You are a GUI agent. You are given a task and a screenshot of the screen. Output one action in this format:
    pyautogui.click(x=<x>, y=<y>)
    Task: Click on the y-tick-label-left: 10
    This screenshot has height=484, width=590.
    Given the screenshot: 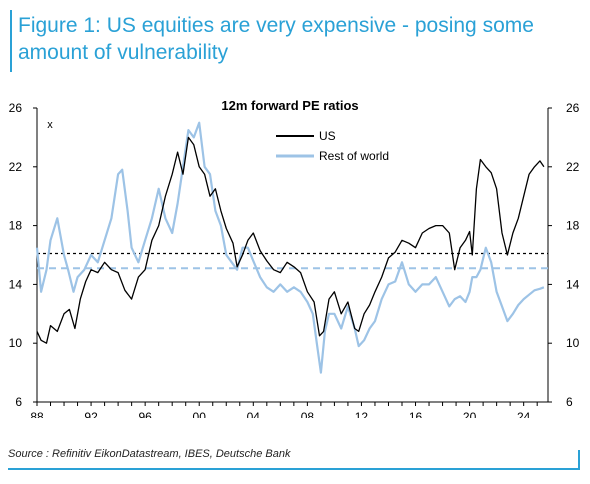 What is the action you would take?
    pyautogui.click(x=16, y=343)
    